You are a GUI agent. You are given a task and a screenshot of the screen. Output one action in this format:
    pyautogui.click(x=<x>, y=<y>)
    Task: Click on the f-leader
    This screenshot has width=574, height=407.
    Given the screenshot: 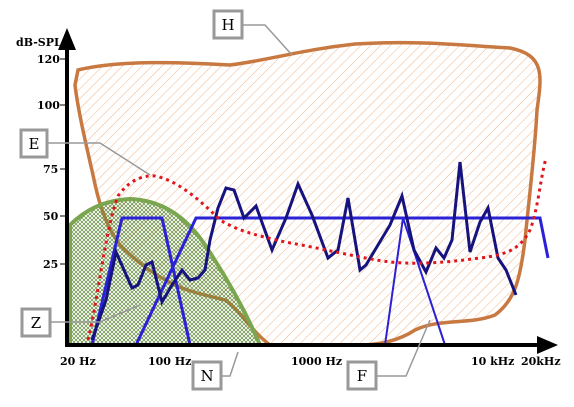 What is the action you would take?
    pyautogui.click(x=403, y=348)
    